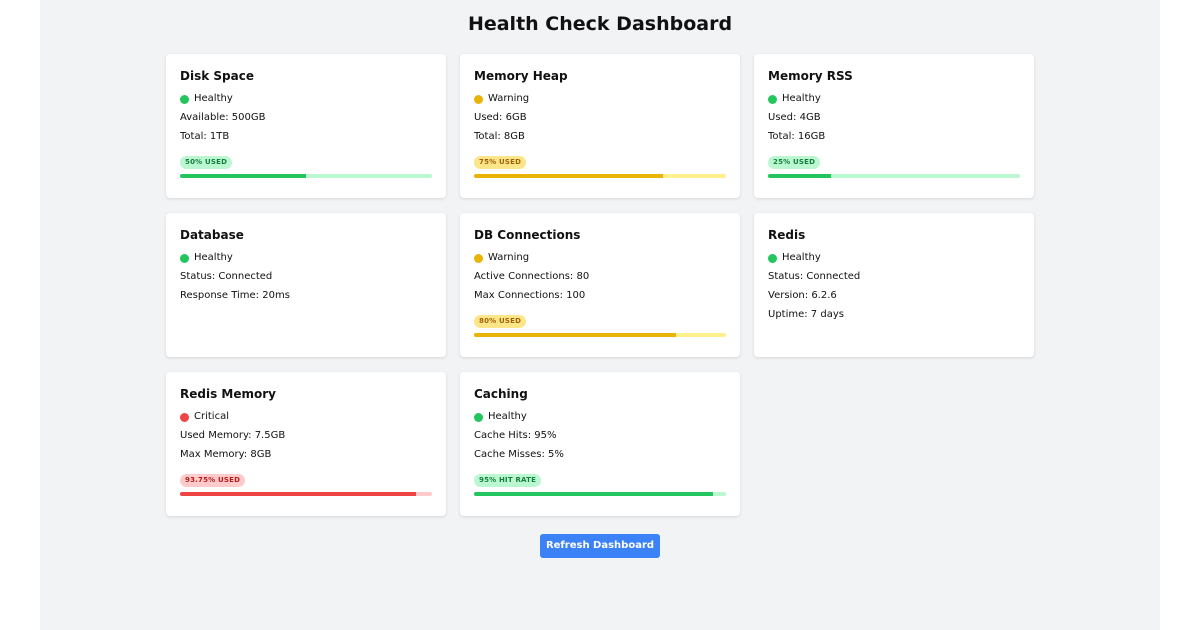 The width and height of the screenshot is (1200, 630). What do you see at coordinates (501, 394) in the screenshot?
I see `card-title: Caching` at bounding box center [501, 394].